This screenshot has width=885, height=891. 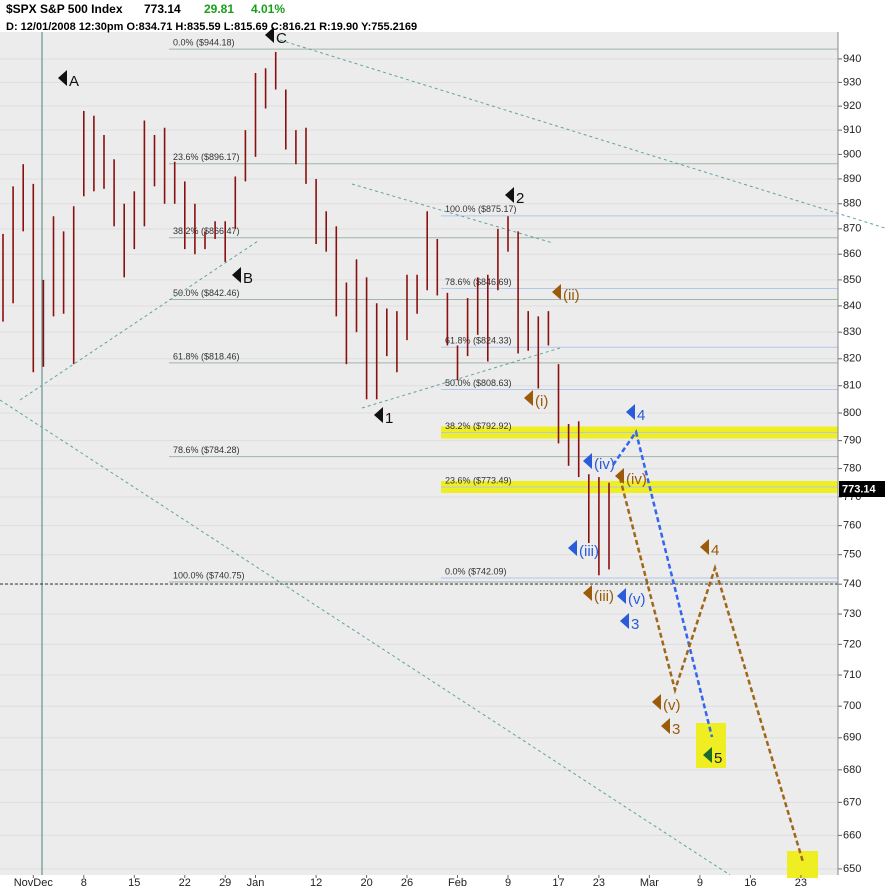 I want to click on x-tick-label: 16, so click(x=750, y=883).